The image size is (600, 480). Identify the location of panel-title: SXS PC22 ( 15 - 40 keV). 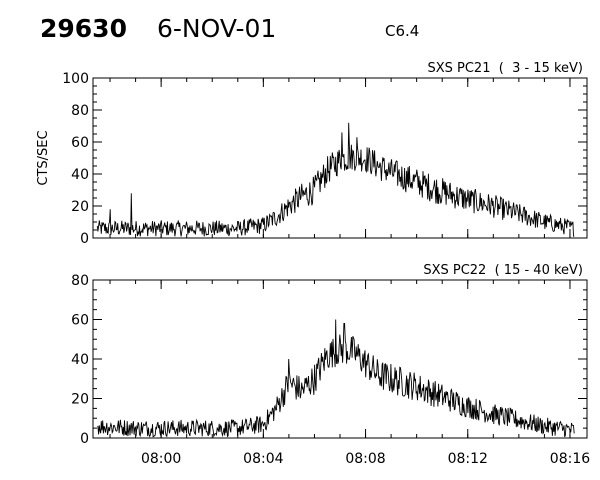
(503, 270).